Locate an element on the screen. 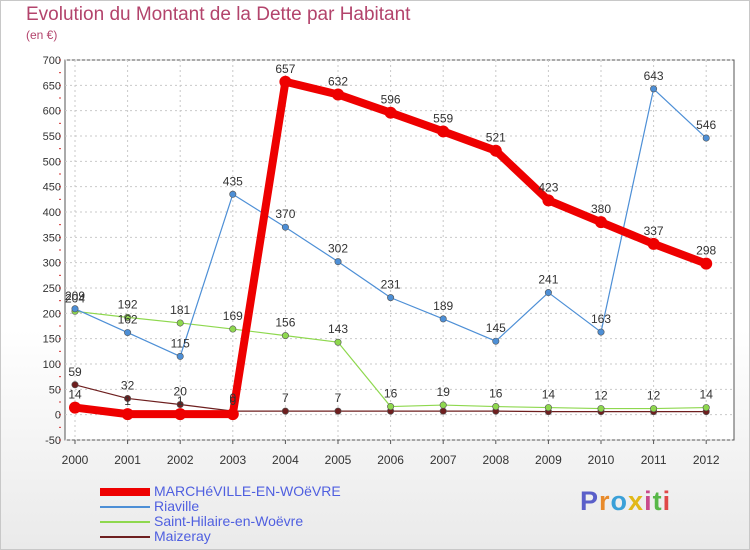  data-label: 559 is located at coordinates (443, 118).